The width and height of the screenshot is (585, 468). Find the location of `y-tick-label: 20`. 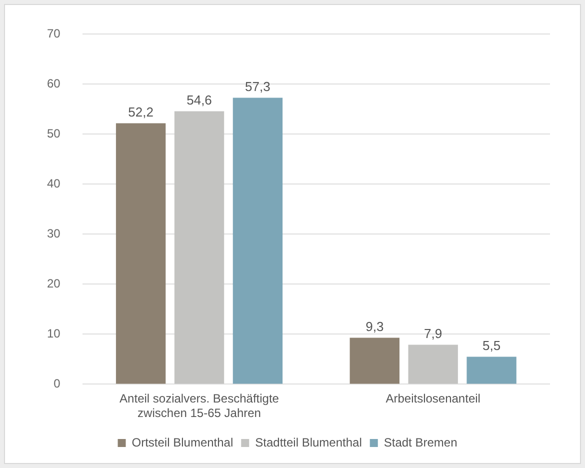

y-tick-label: 20 is located at coordinates (53, 283).